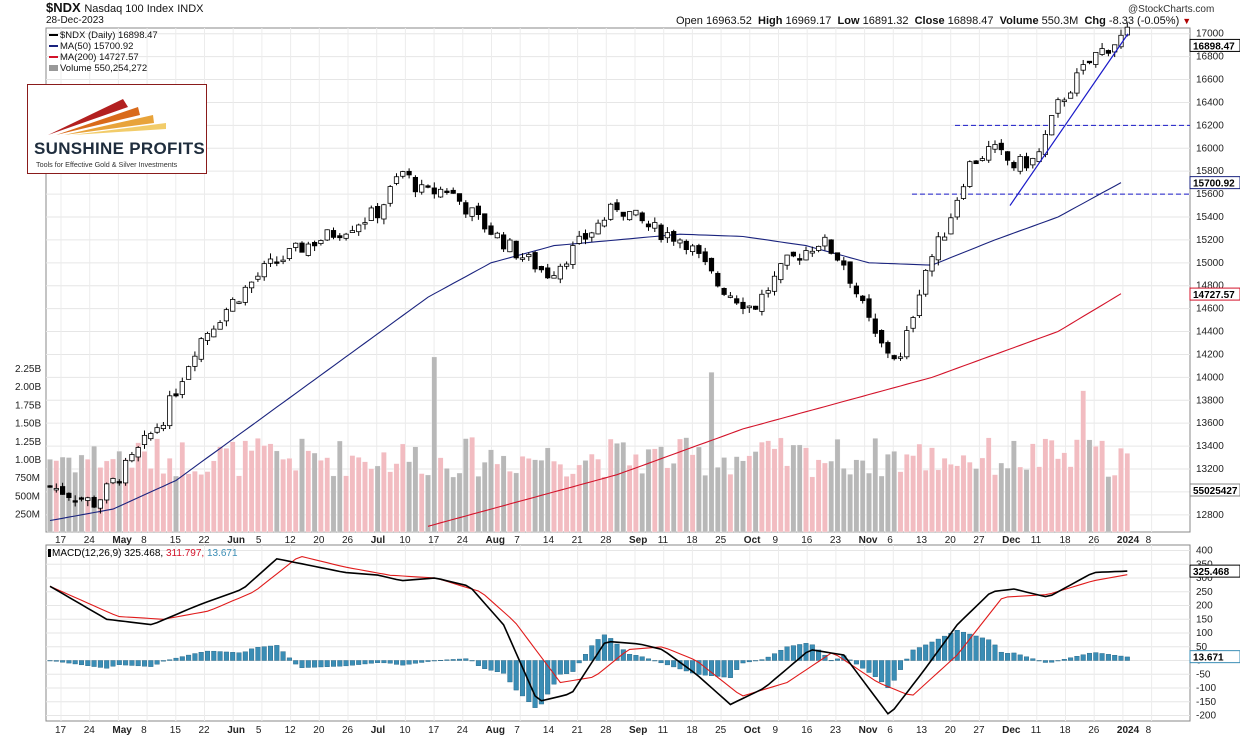  Describe the element at coordinates (61, 540) in the screenshot. I see `x-tick-label: 17` at that location.